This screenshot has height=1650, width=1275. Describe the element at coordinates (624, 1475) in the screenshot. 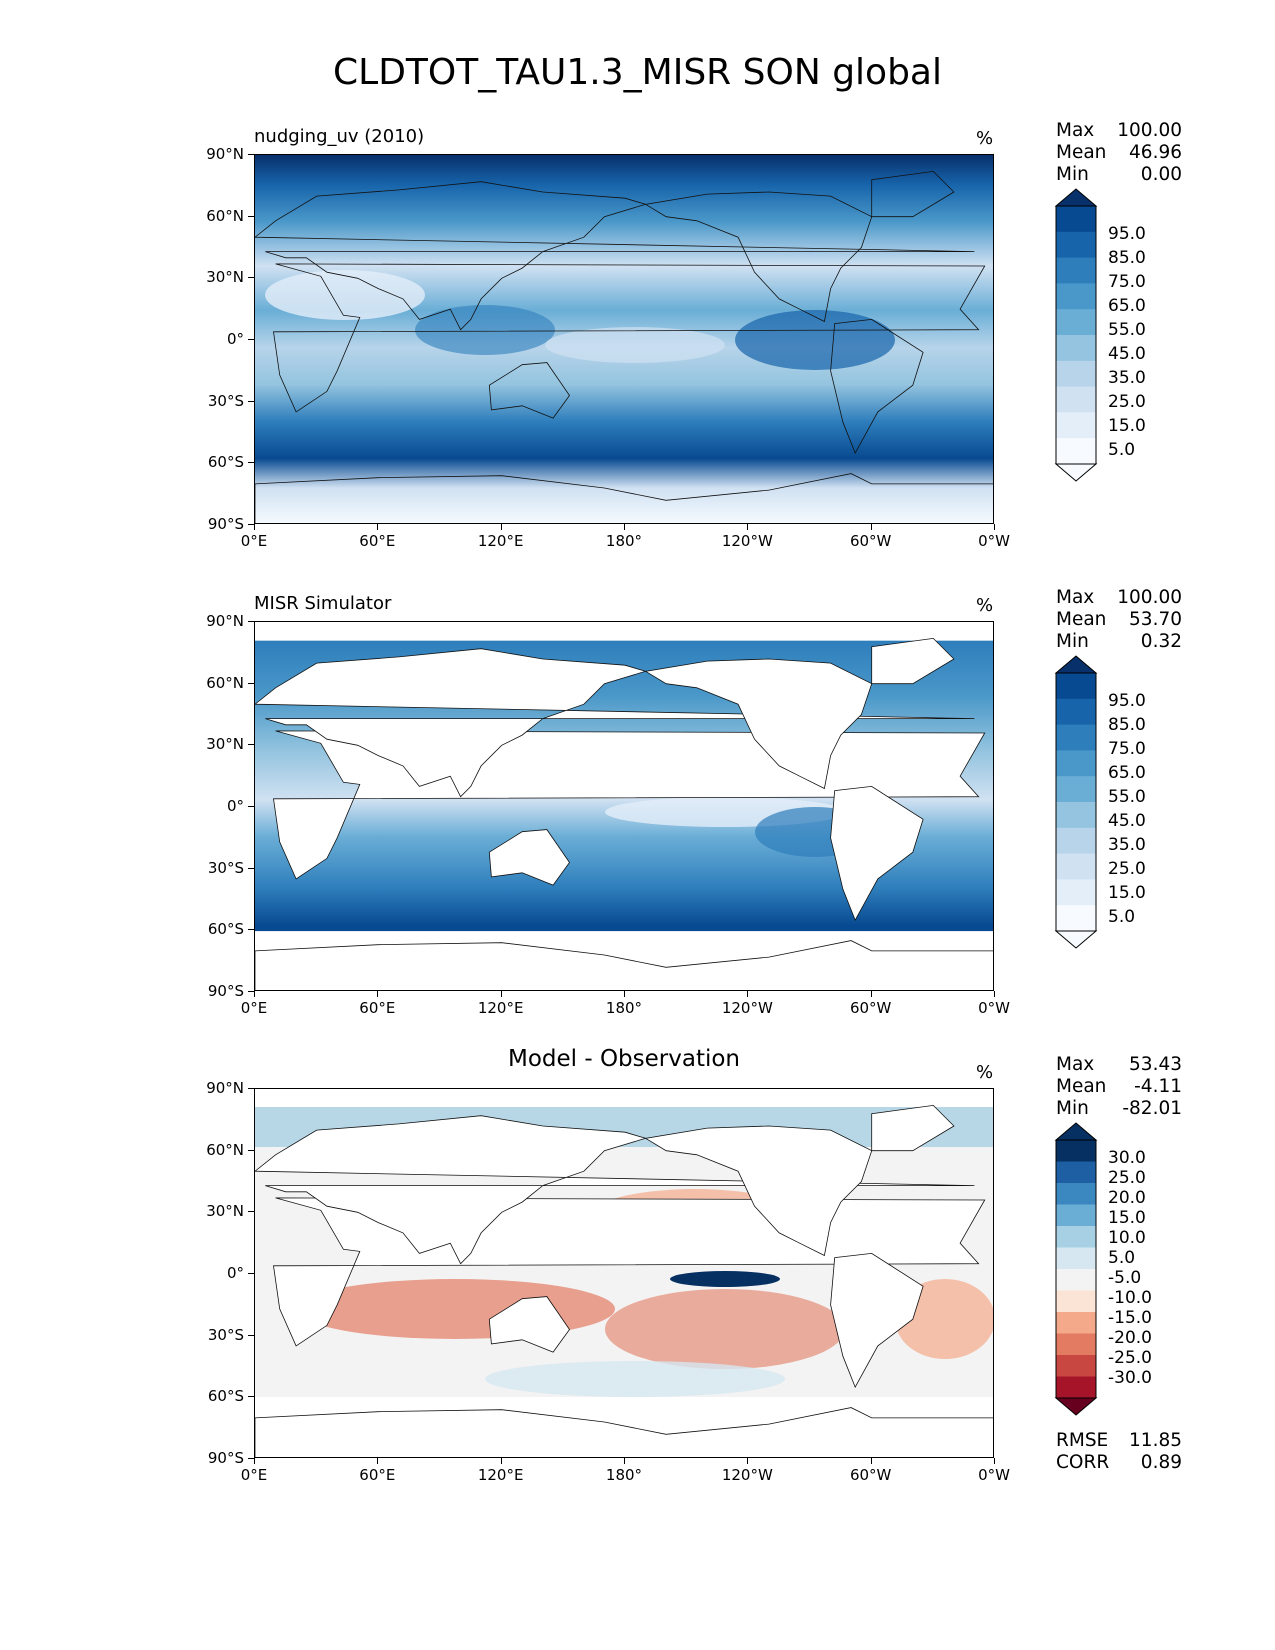

I see `lon-label: 180°` at that location.